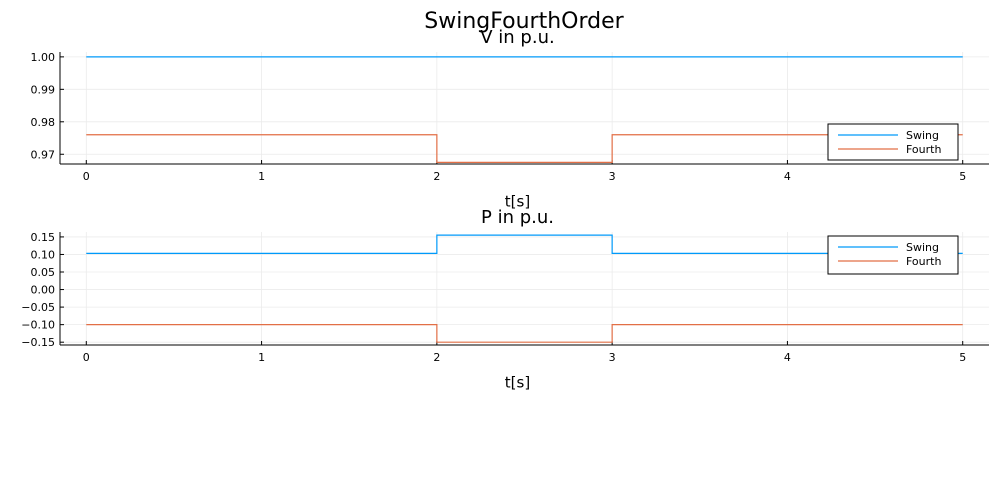 This screenshot has height=500, width=1000. I want to click on y-tick-label: 0.98, so click(43, 122).